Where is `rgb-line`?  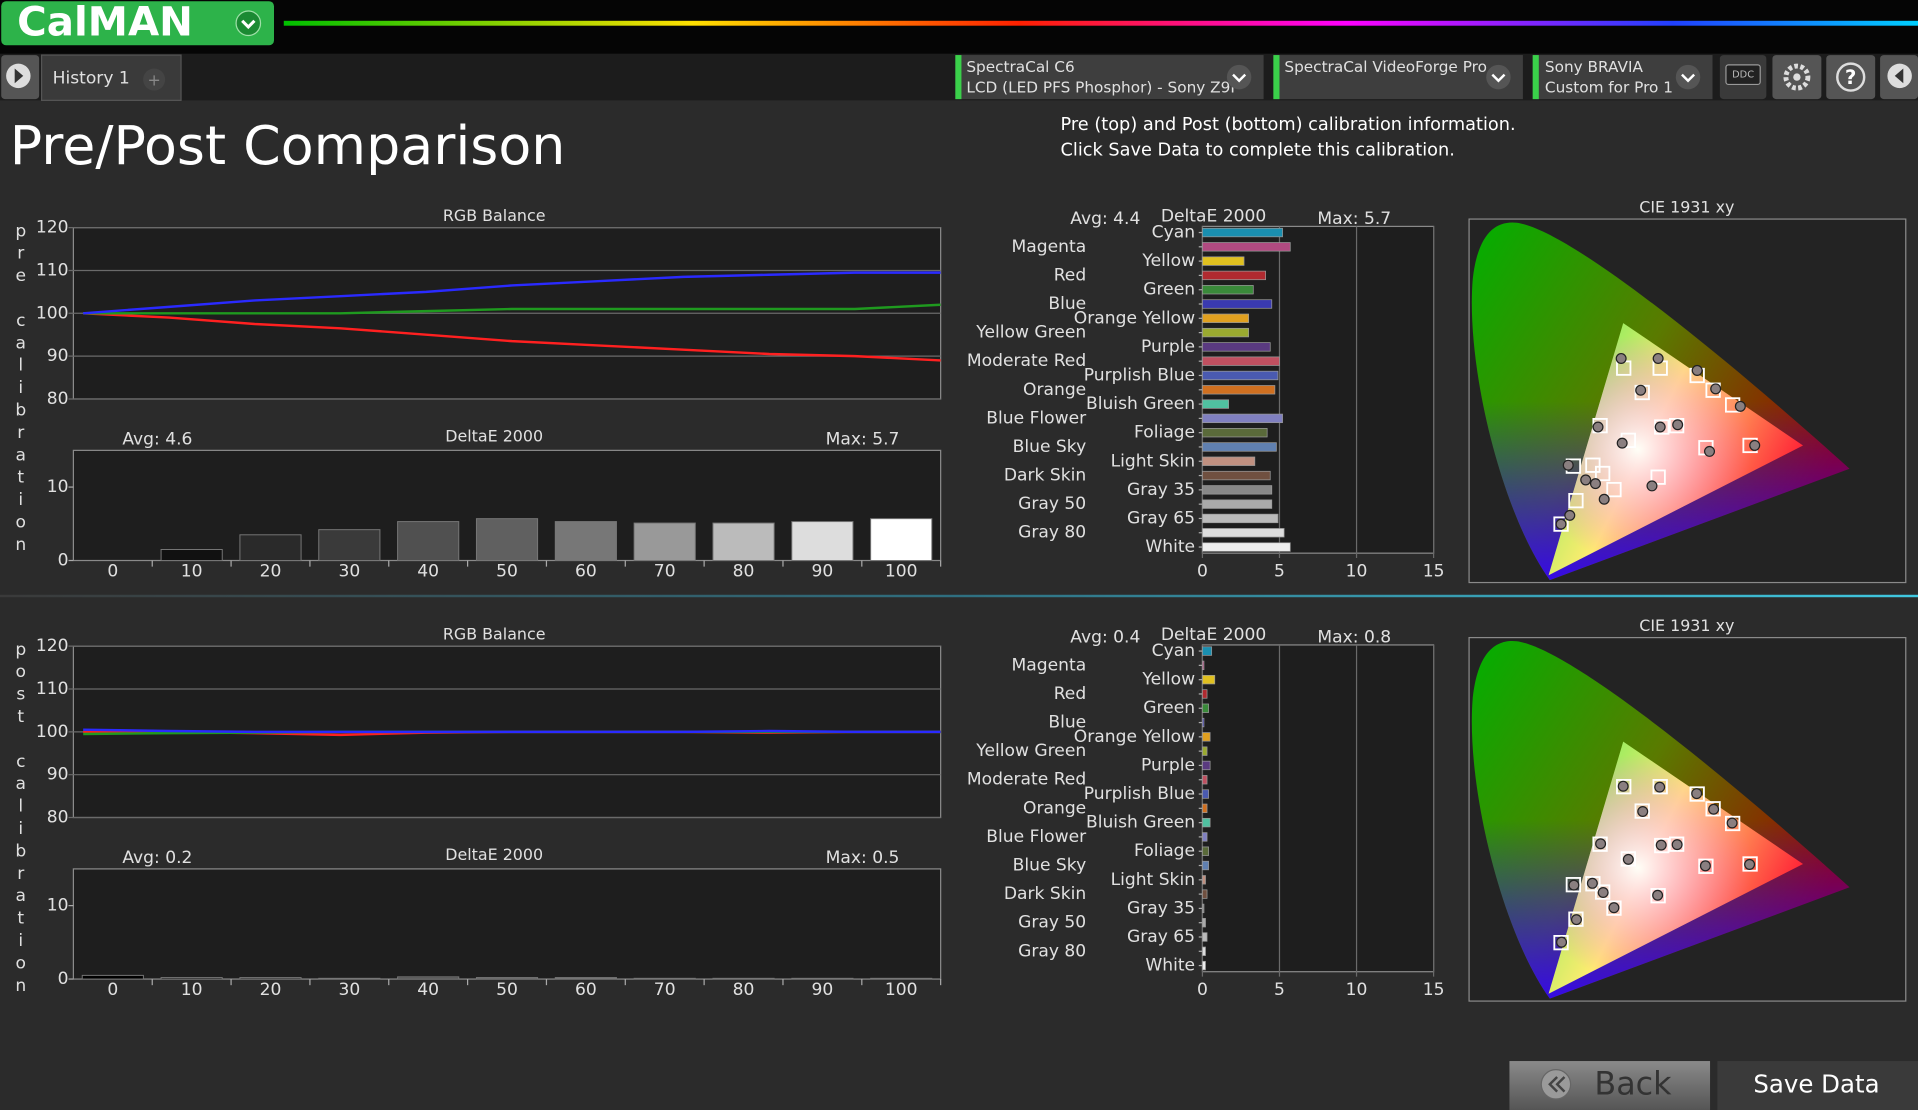 rgb-line is located at coordinates (512, 293).